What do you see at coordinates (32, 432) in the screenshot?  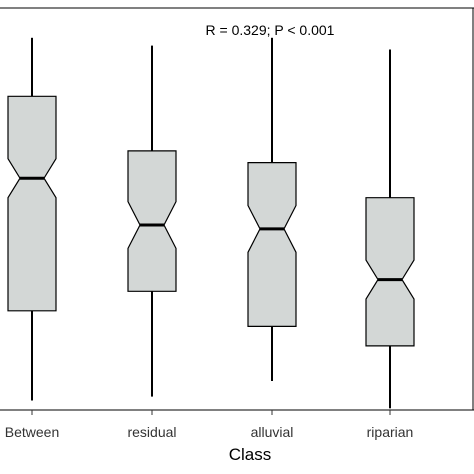 I see `x-tick-label: Between` at bounding box center [32, 432].